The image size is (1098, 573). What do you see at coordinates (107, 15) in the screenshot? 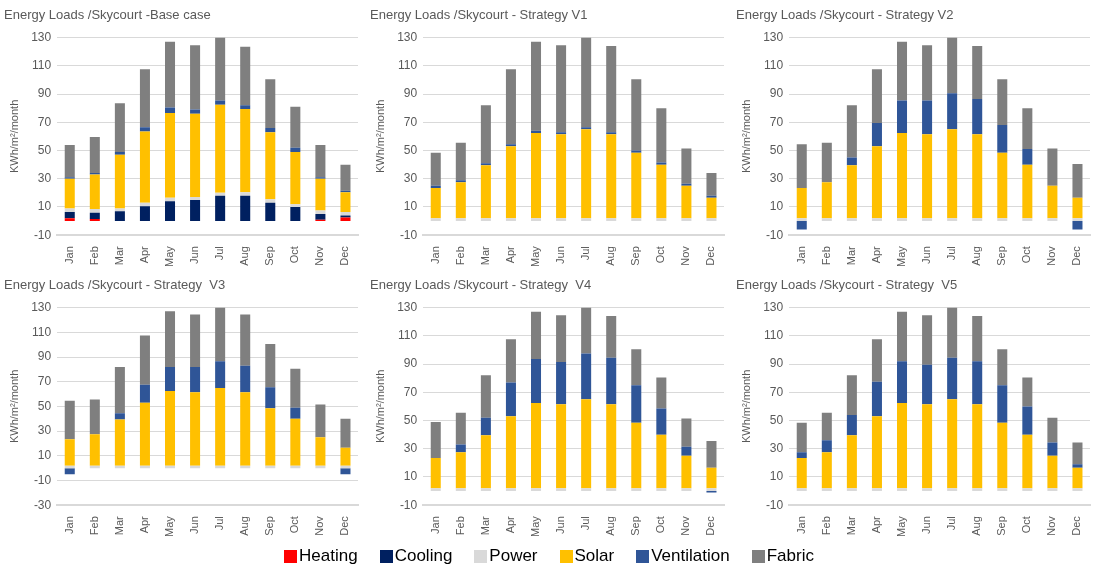
I see `chart-title: Energy Loads /Skycourt -Base case` at bounding box center [107, 15].